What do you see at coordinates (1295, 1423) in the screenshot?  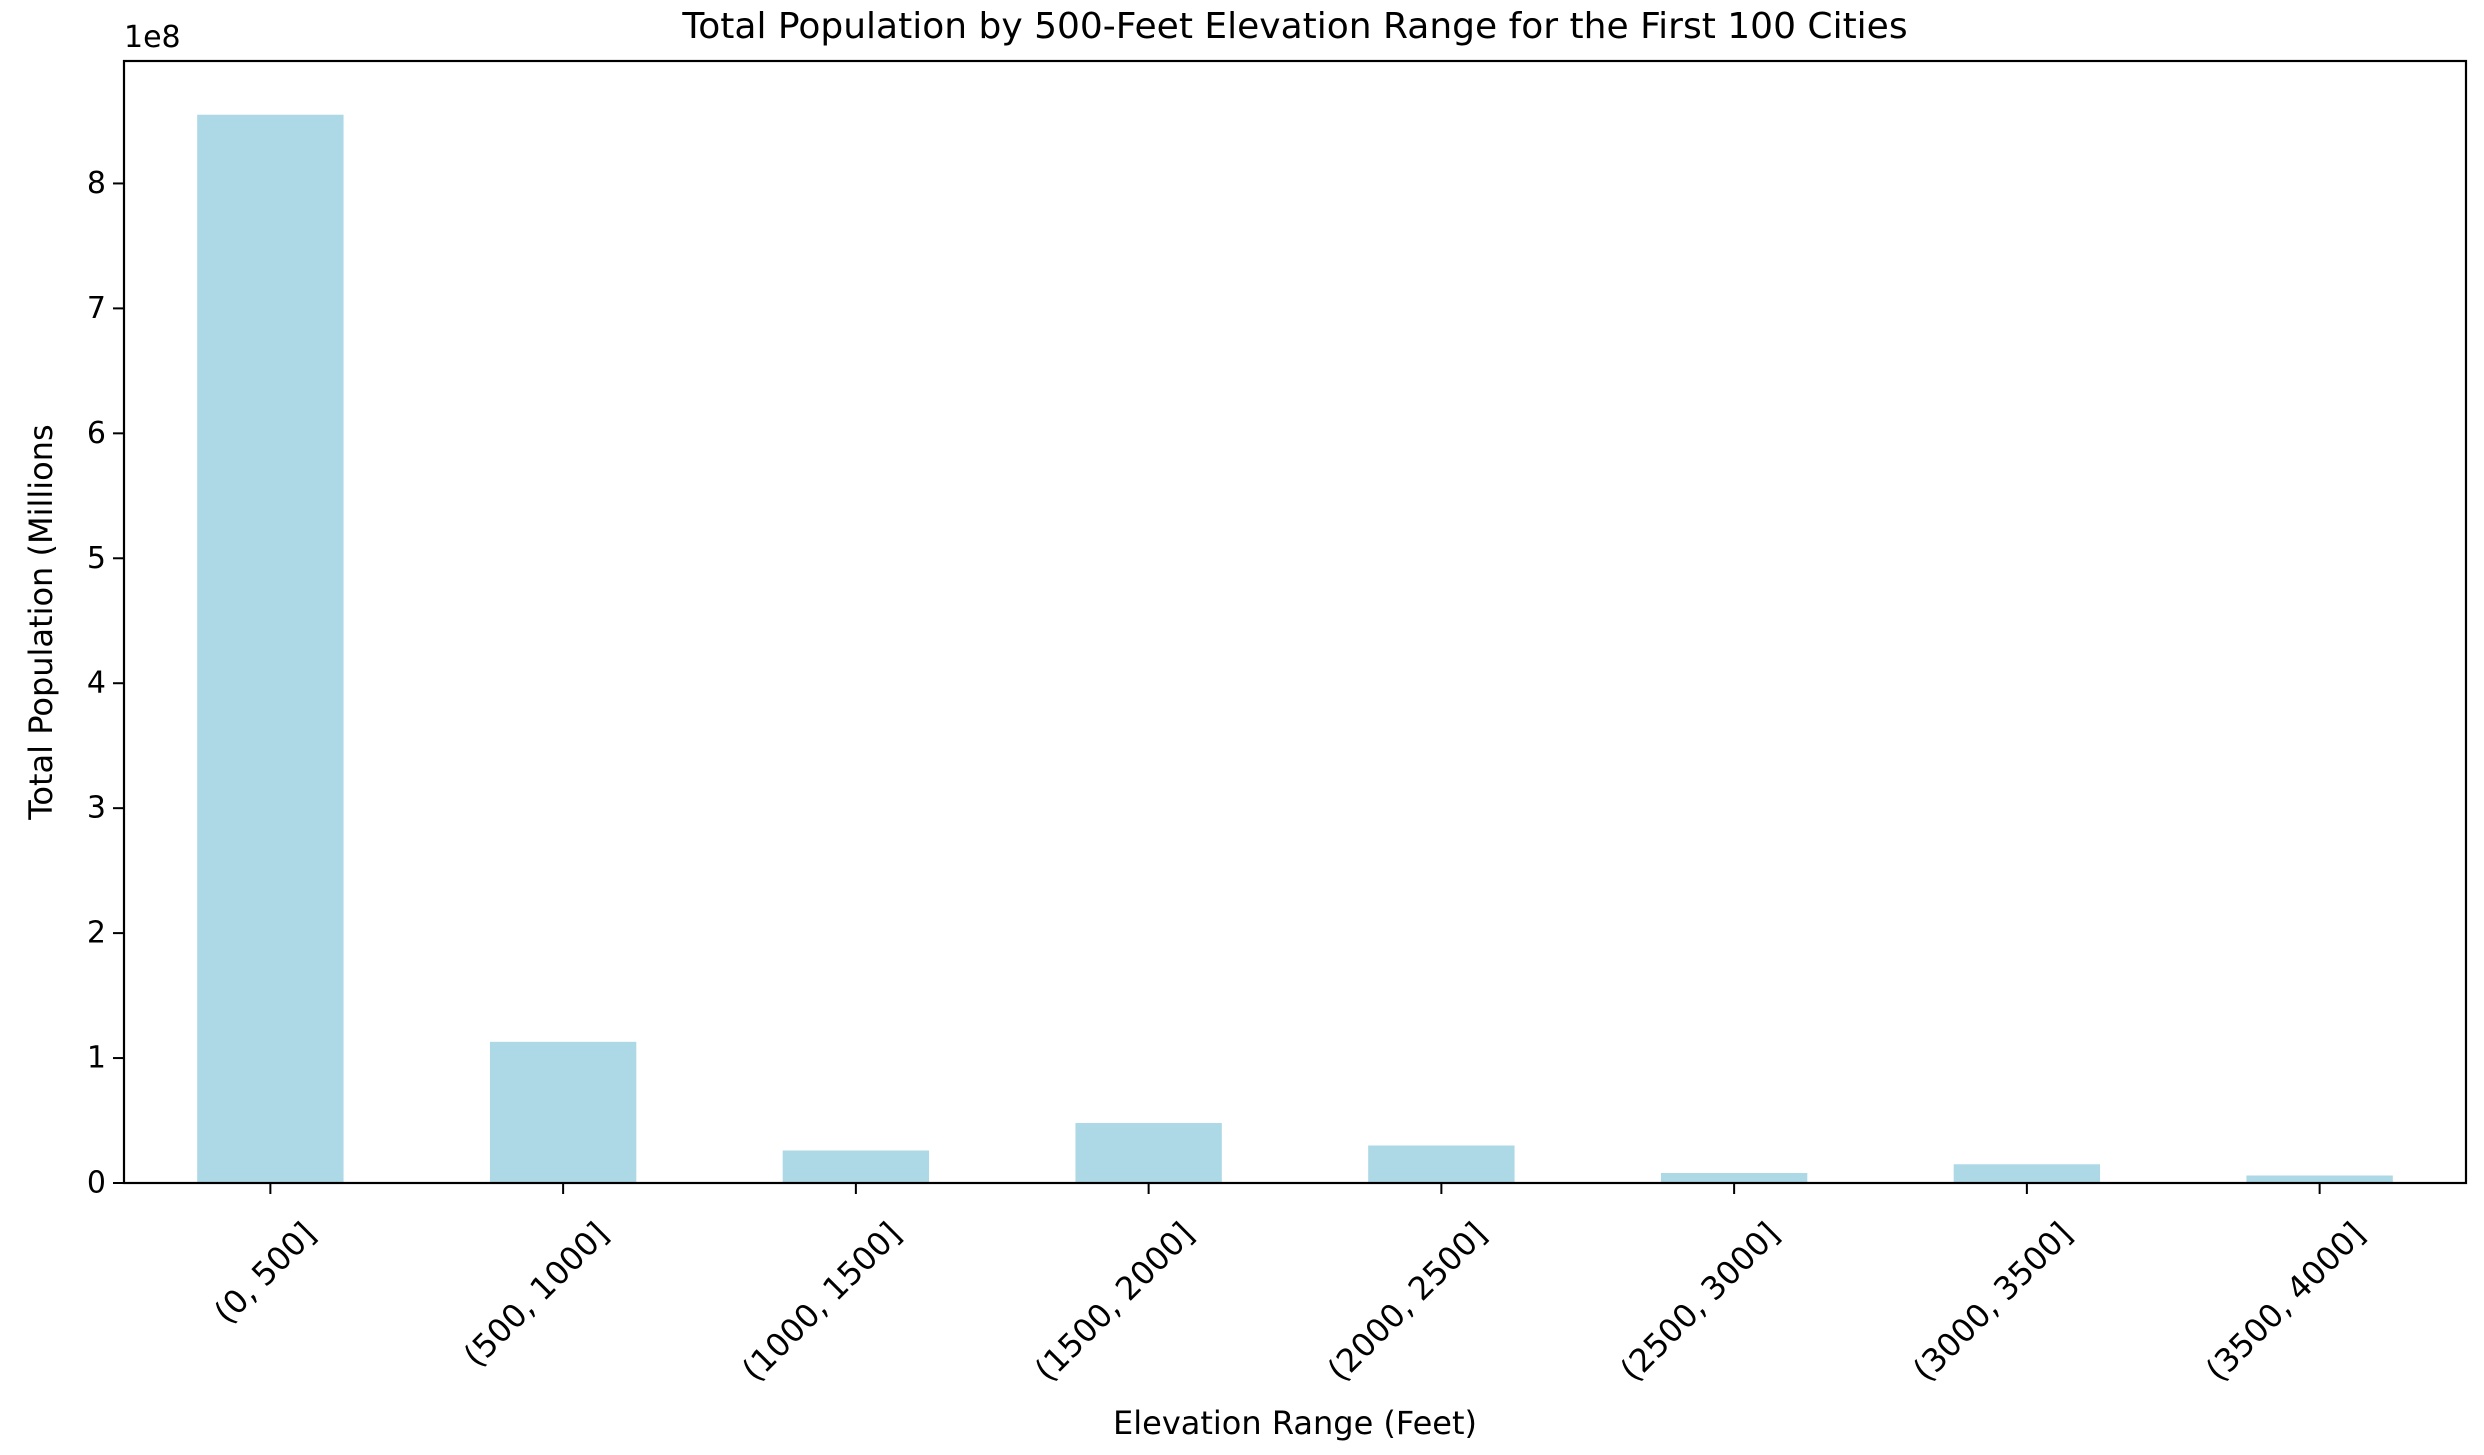 I see `x-axis-label: Elevation Range (Feet)` at bounding box center [1295, 1423].